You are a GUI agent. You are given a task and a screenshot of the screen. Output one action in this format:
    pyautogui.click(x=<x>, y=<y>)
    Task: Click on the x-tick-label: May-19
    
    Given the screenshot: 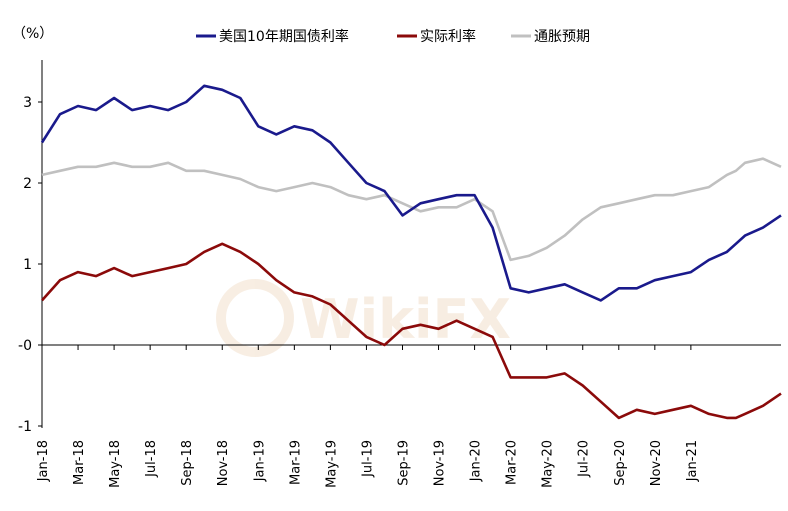 What is the action you would take?
    pyautogui.click(x=331, y=464)
    